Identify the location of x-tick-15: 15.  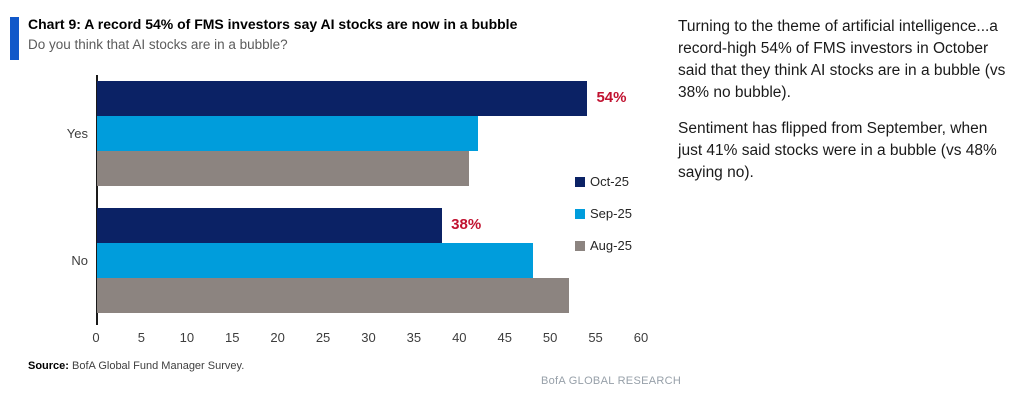
(232, 337).